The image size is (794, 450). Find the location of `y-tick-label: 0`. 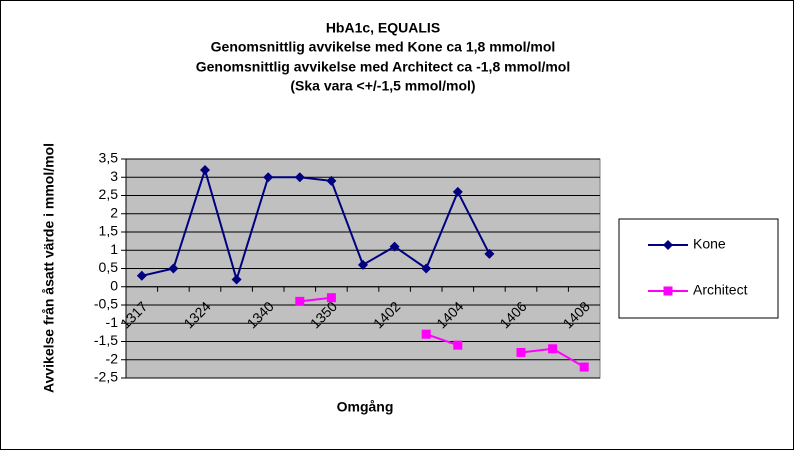

y-tick-label: 0 is located at coordinates (114, 285).